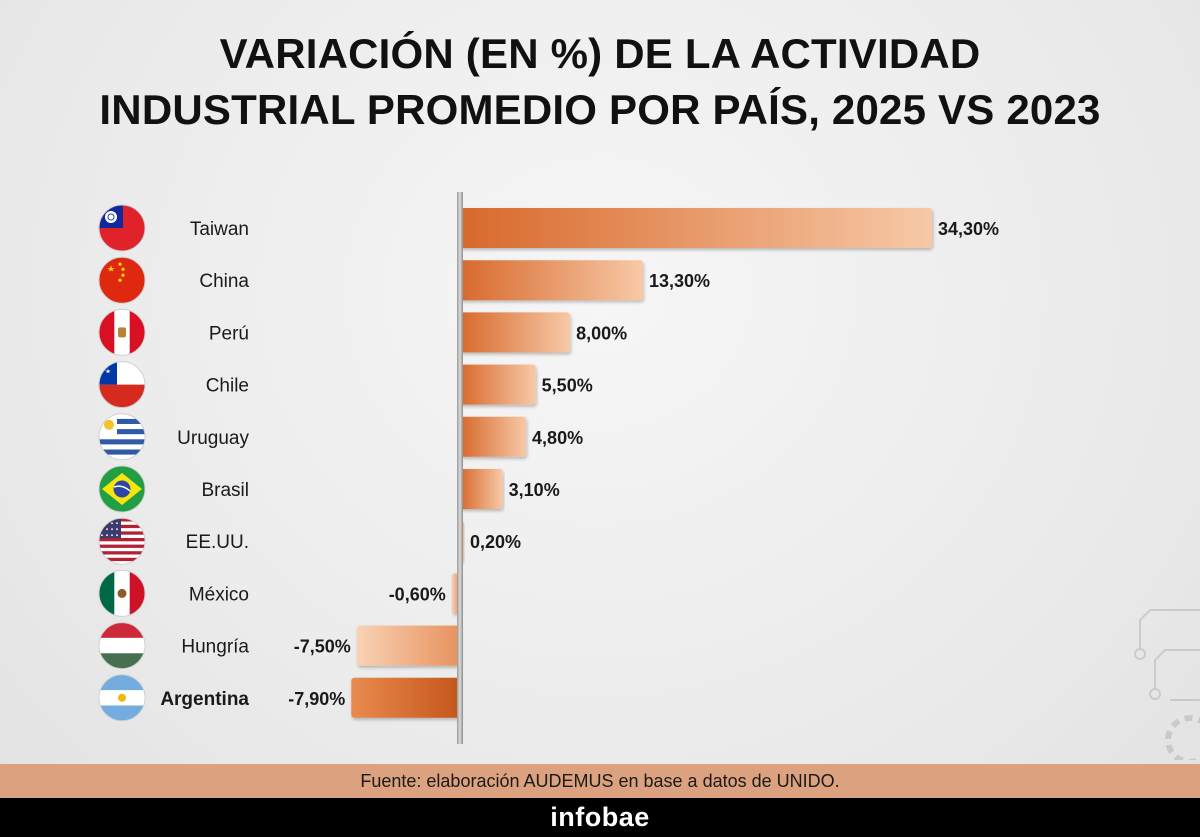 This screenshot has width=1200, height=837. What do you see at coordinates (679, 281) in the screenshot?
I see `data-label: 13,30%` at bounding box center [679, 281].